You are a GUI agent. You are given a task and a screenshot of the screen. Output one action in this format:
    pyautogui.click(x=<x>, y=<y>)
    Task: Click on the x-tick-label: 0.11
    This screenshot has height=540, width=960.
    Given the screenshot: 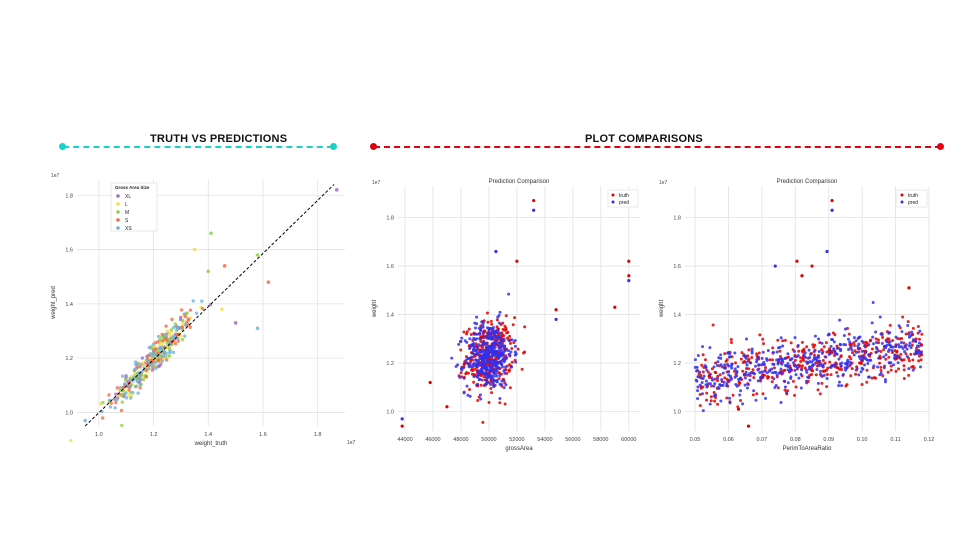 What is the action you would take?
    pyautogui.click(x=895, y=440)
    